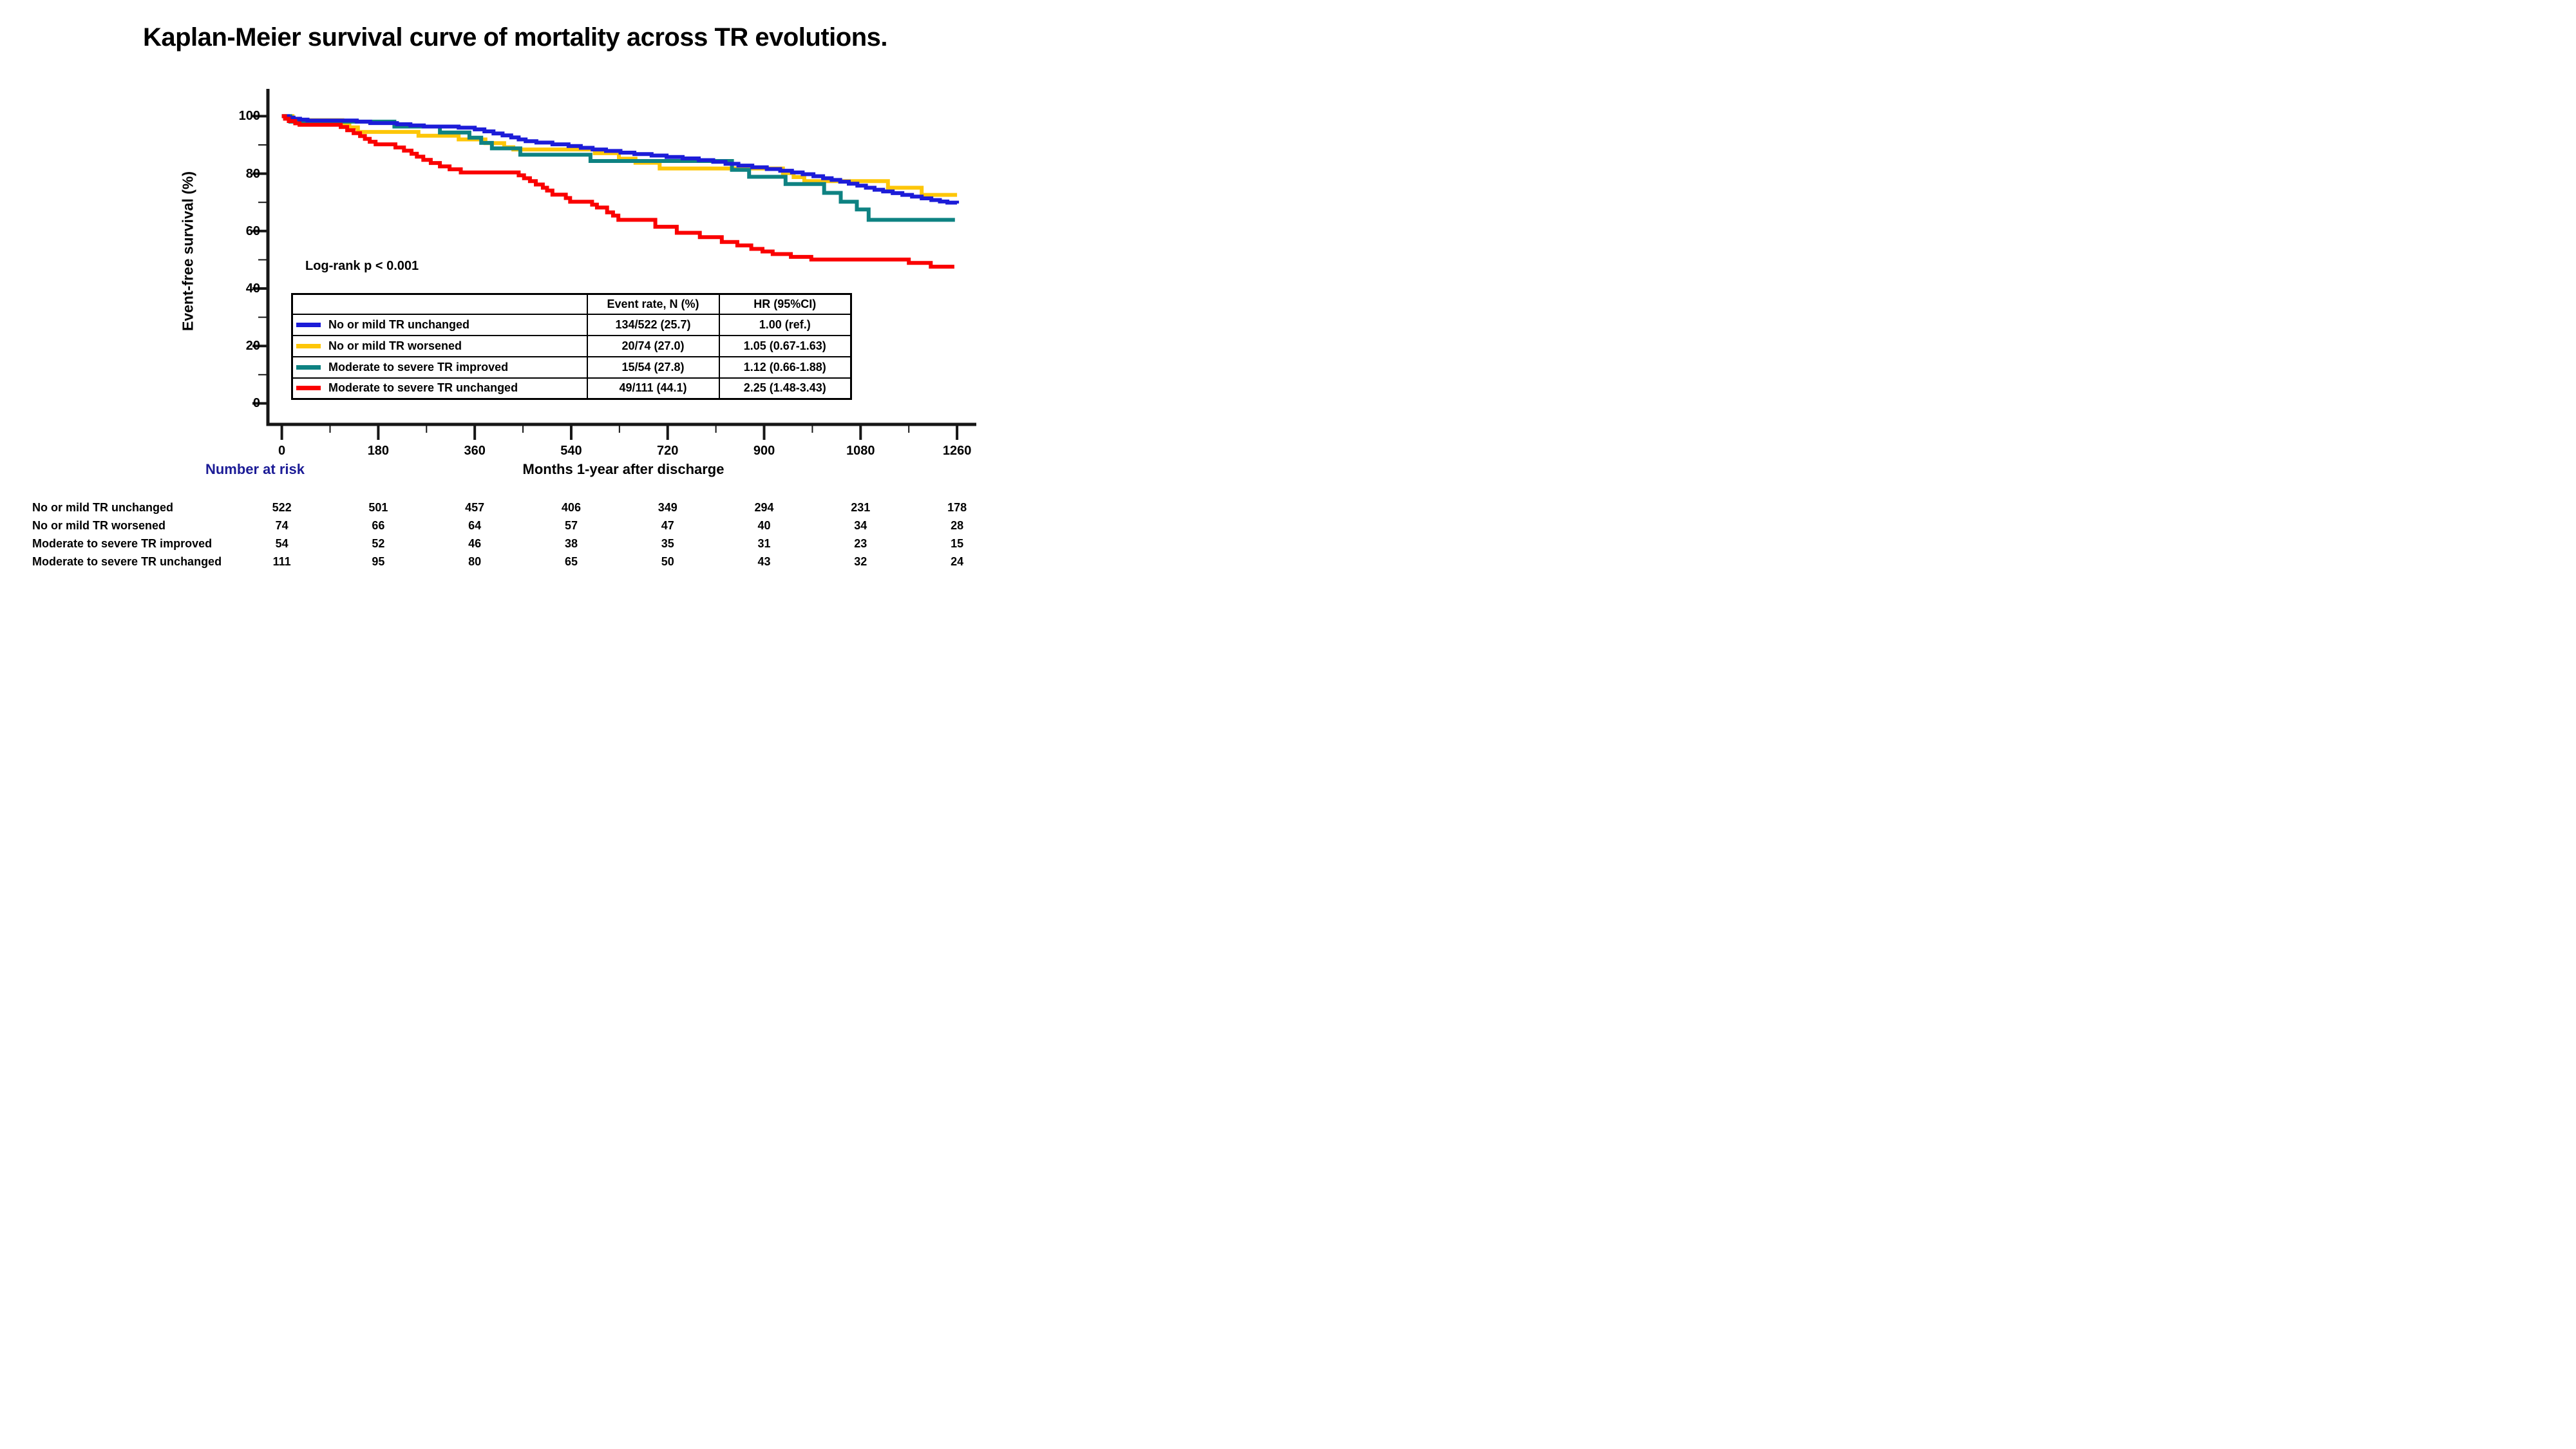 This screenshot has width=2576, height=1449. Describe the element at coordinates (860, 561) in the screenshot. I see `risk-count: 32` at that location.